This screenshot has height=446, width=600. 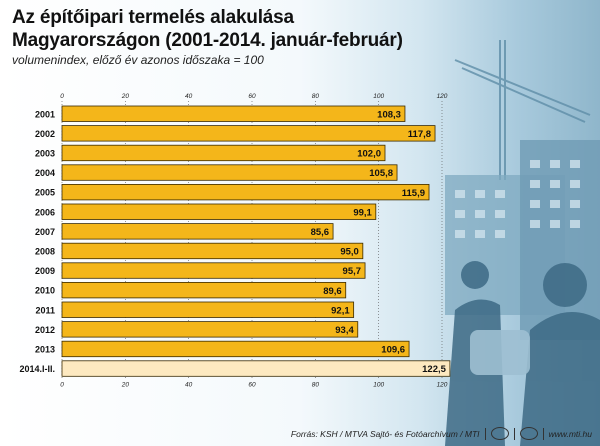 What do you see at coordinates (189, 384) in the screenshot?
I see `tick-label-bottom: 40` at bounding box center [189, 384].